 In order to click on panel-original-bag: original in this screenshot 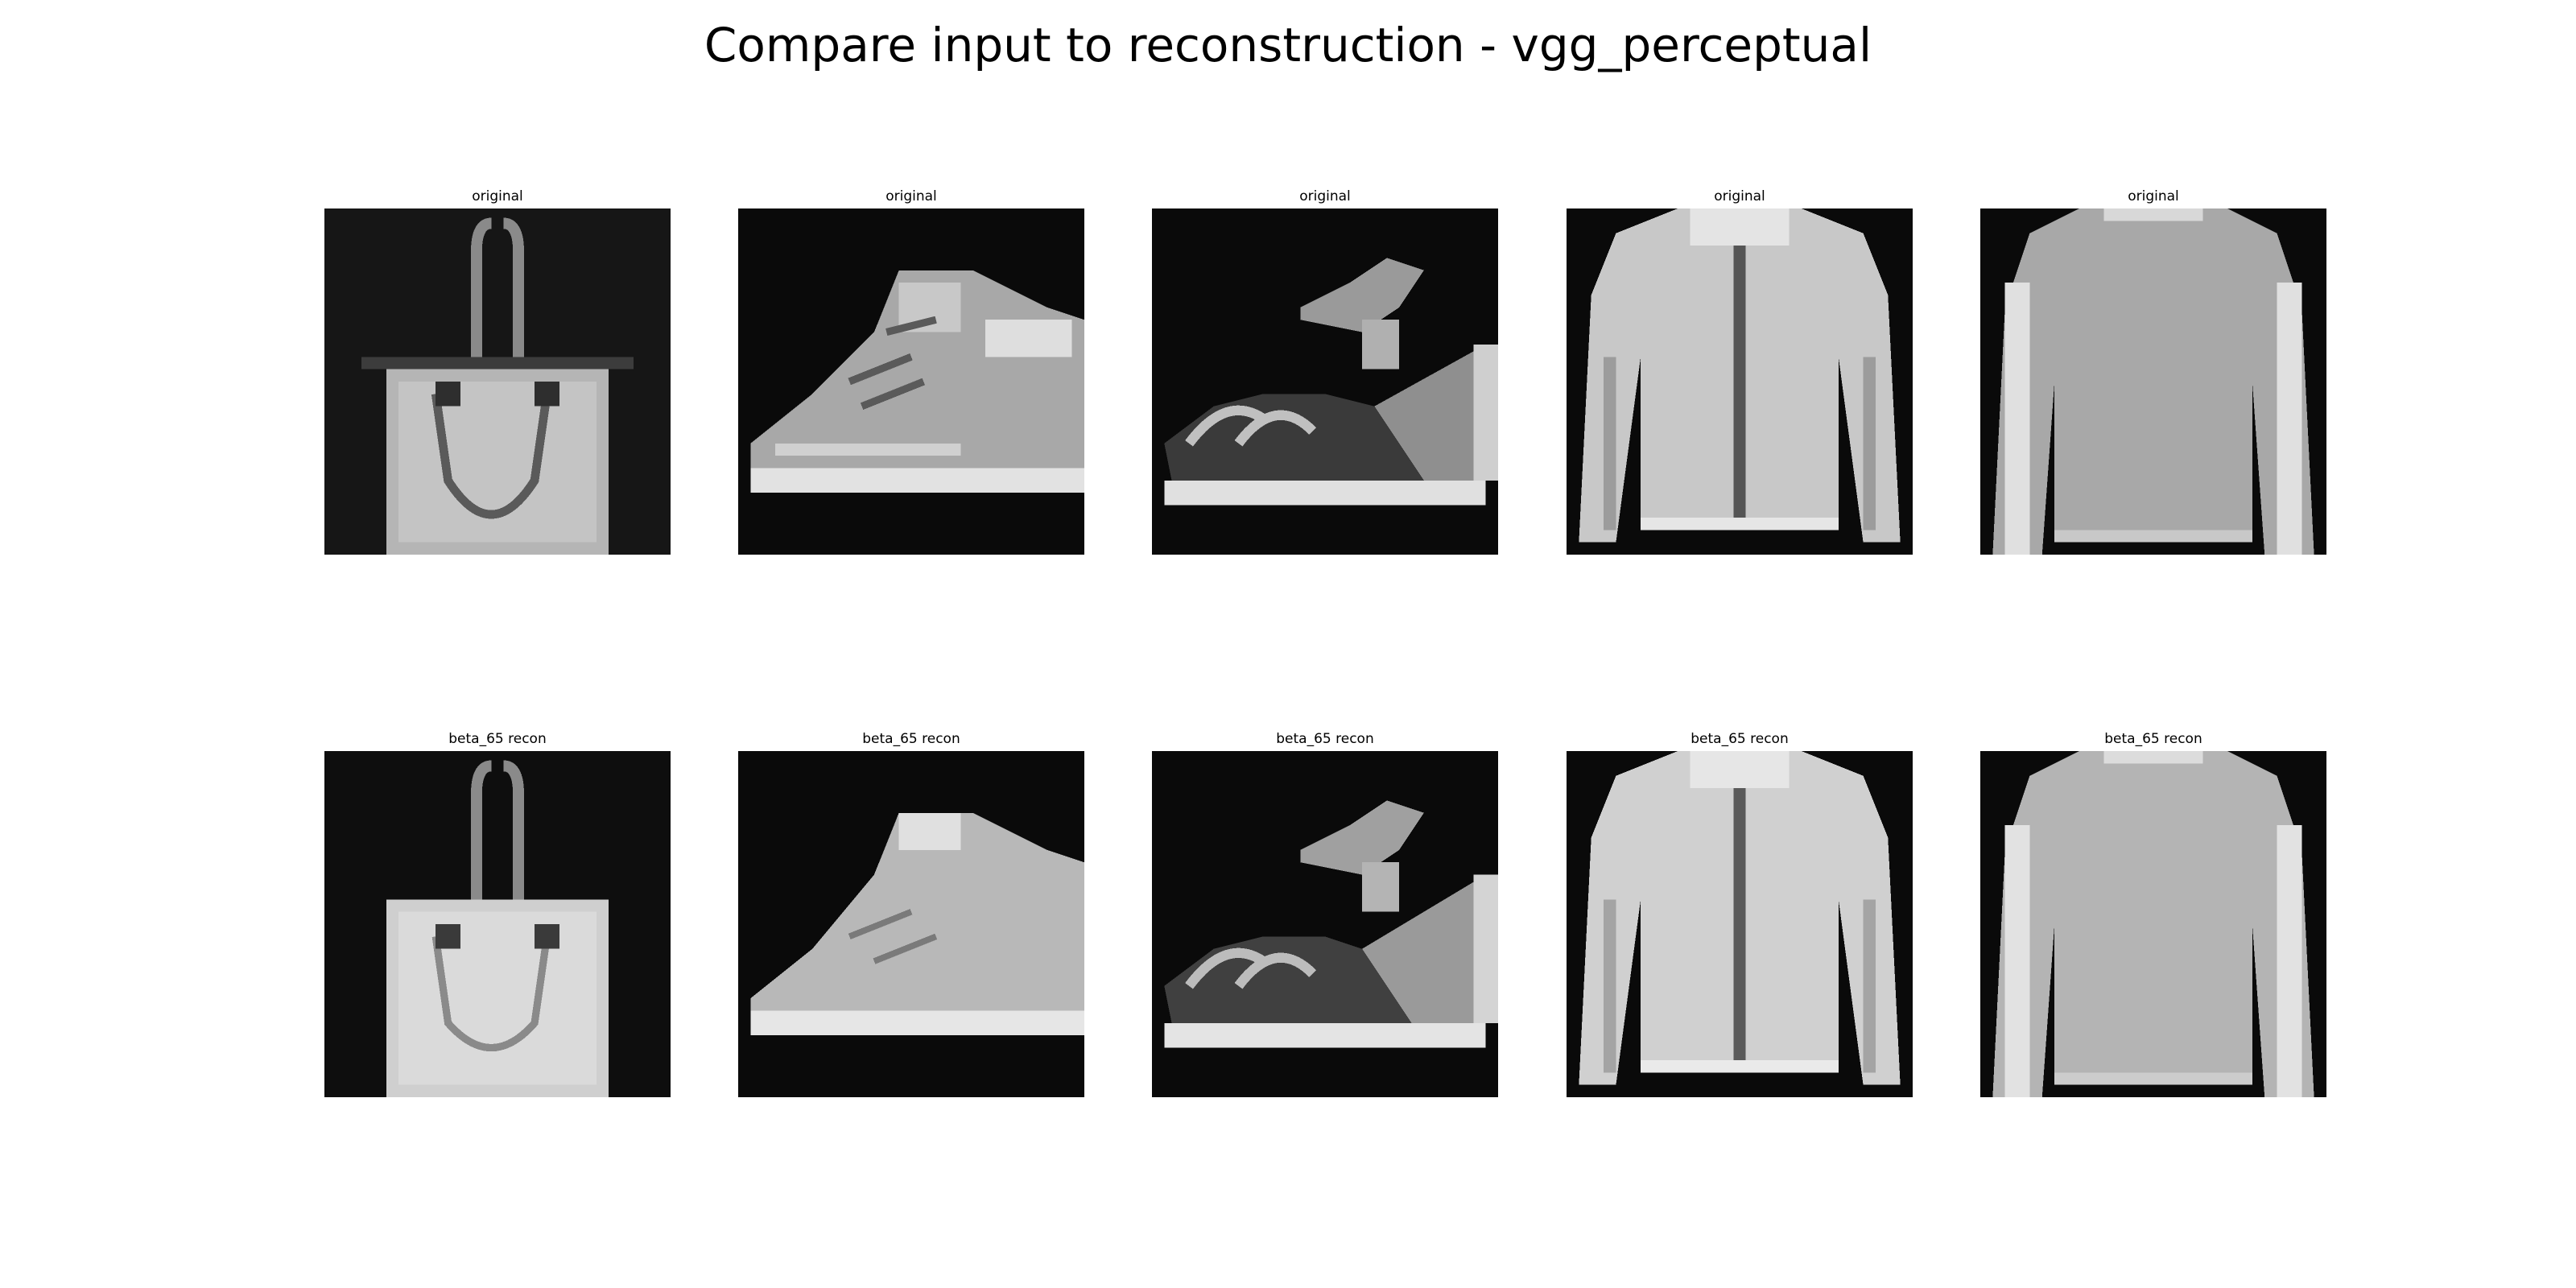, I will do `click(497, 371)`.